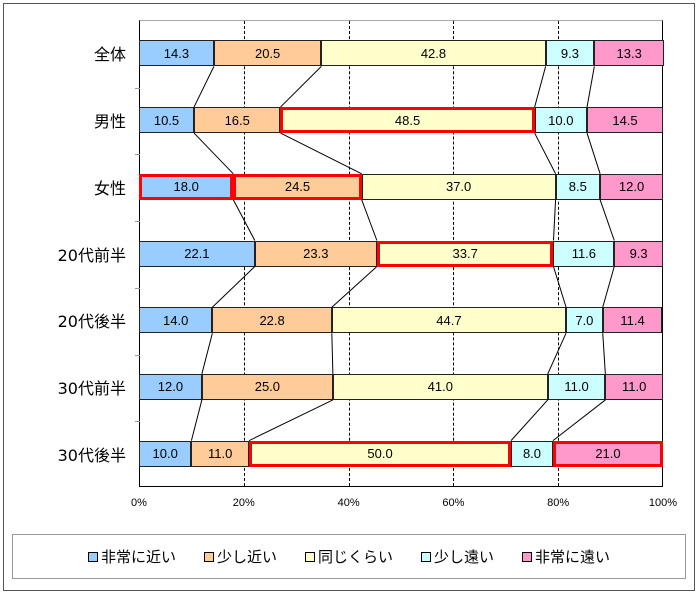  I want to click on x-tick-label: 80%, so click(558, 503).